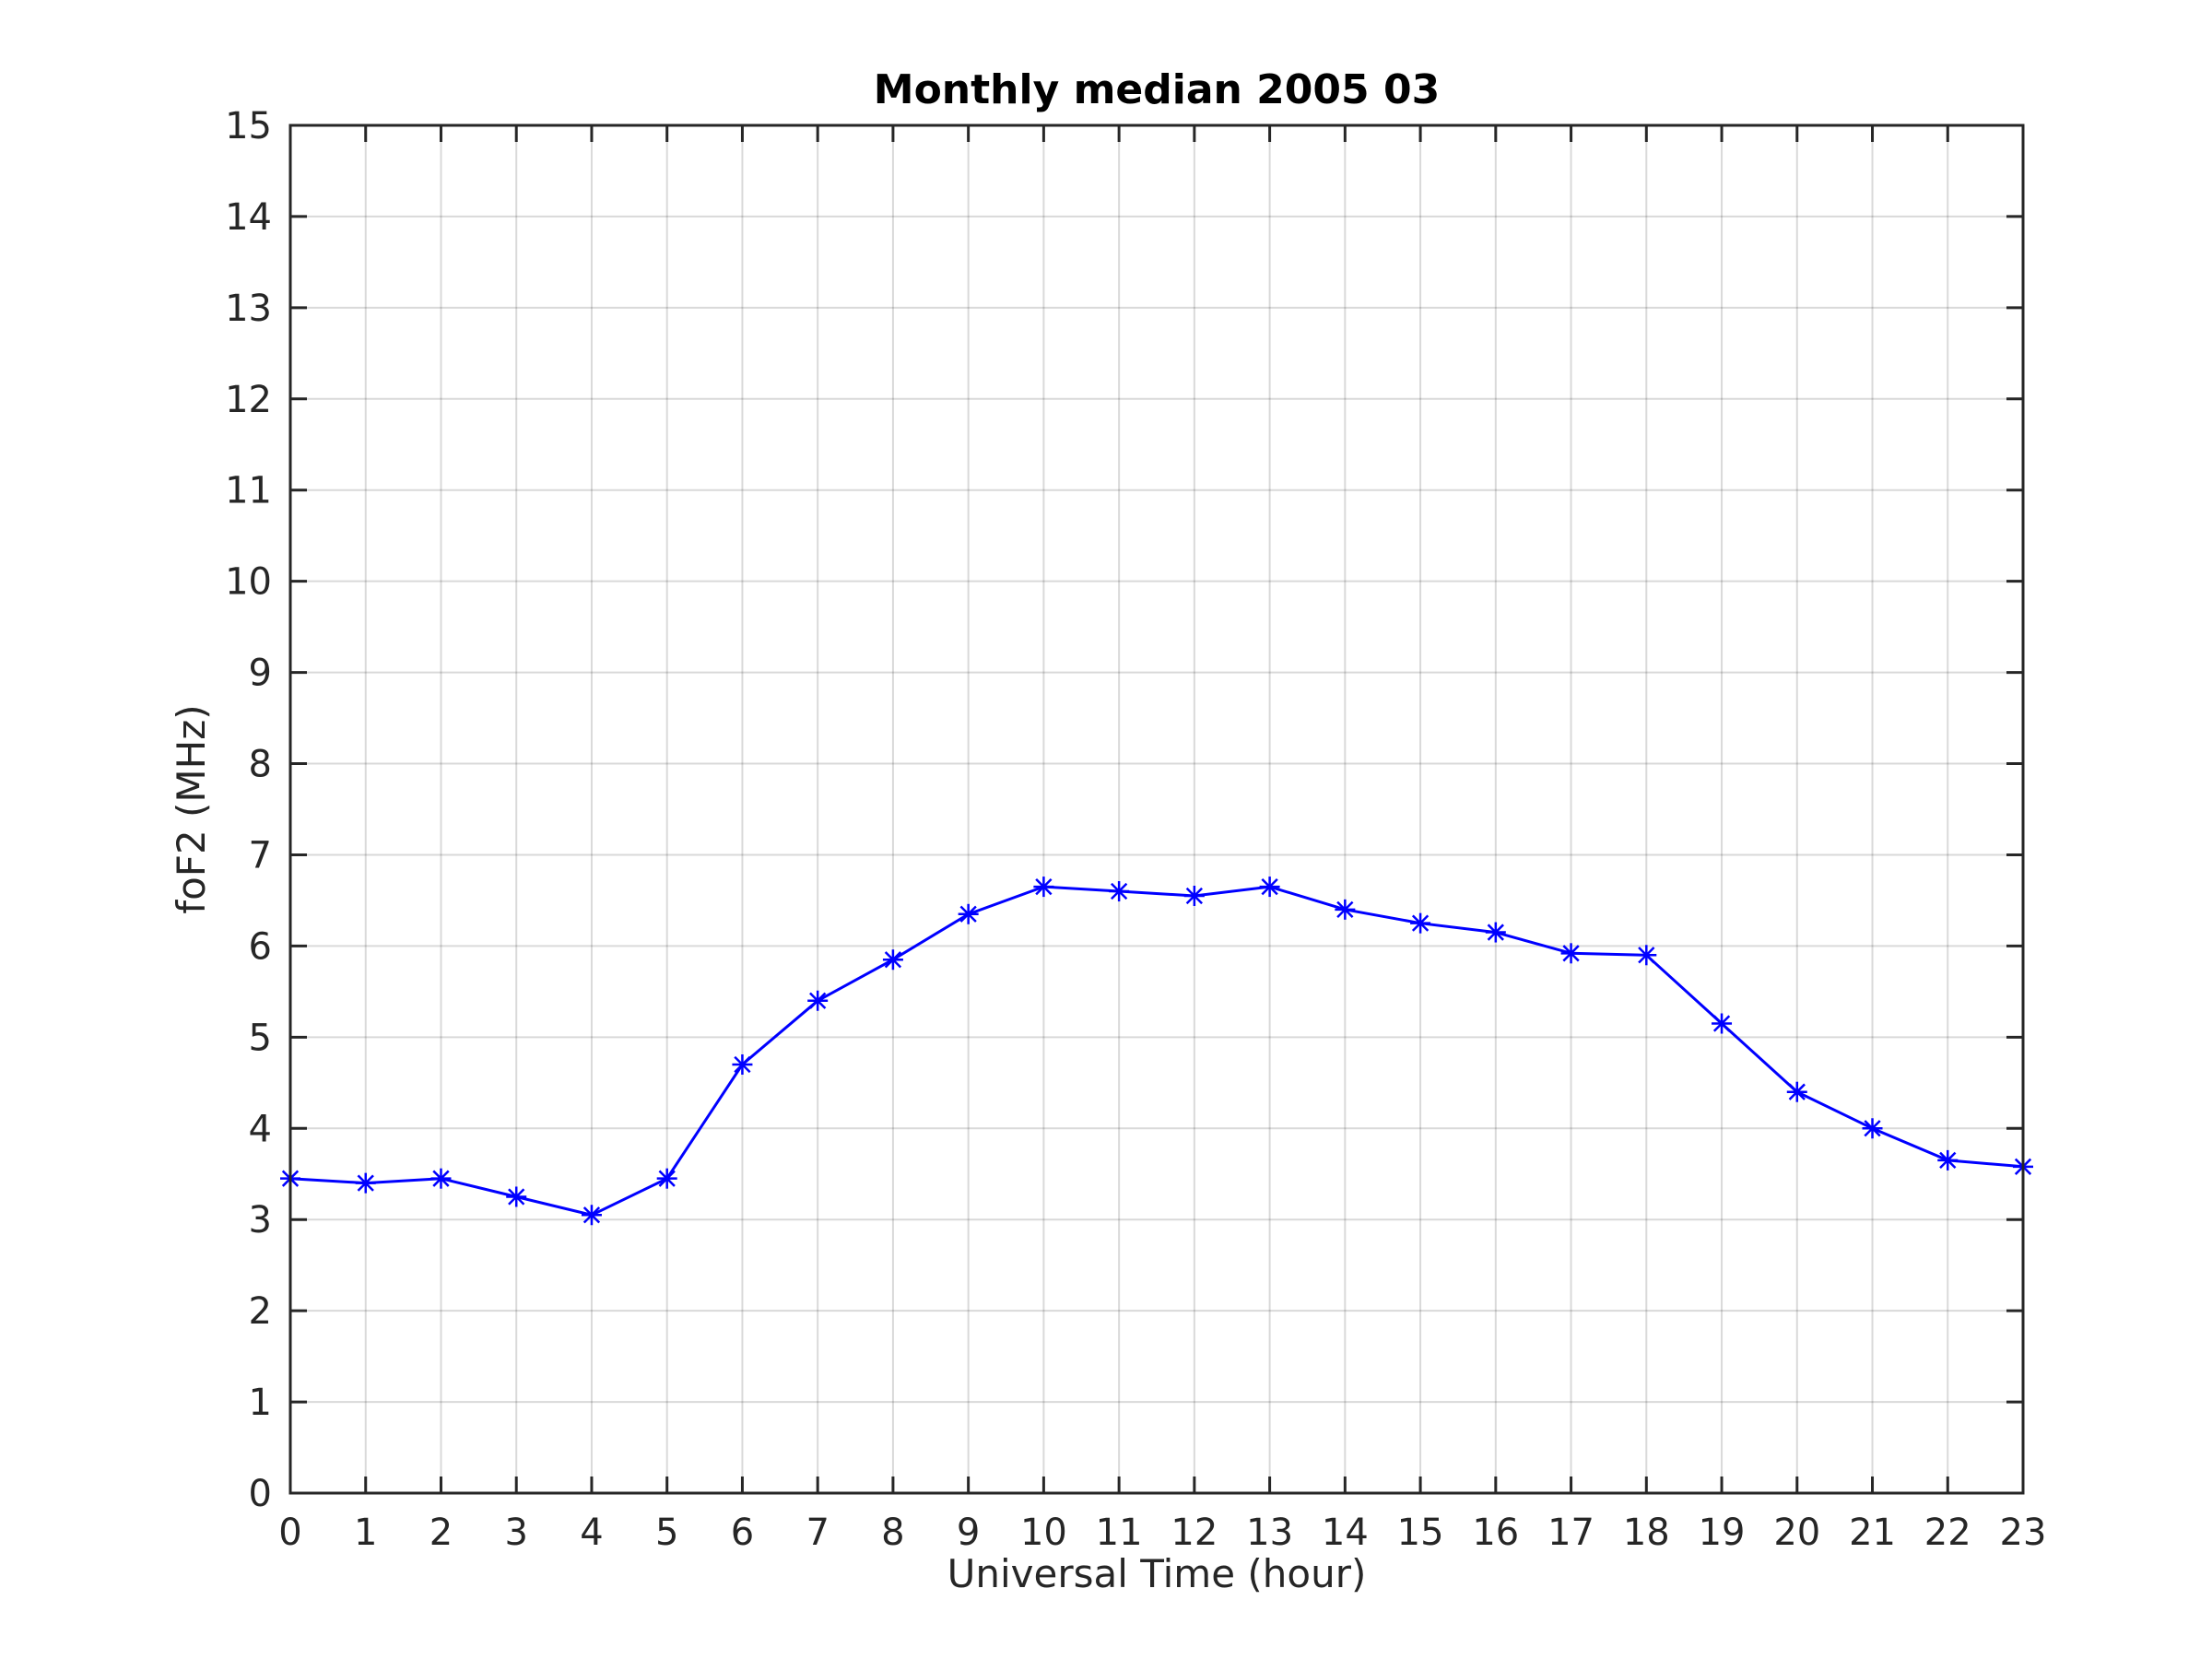 The width and height of the screenshot is (2212, 1659). What do you see at coordinates (892, 1533) in the screenshot?
I see `x-tick-label: 8` at bounding box center [892, 1533].